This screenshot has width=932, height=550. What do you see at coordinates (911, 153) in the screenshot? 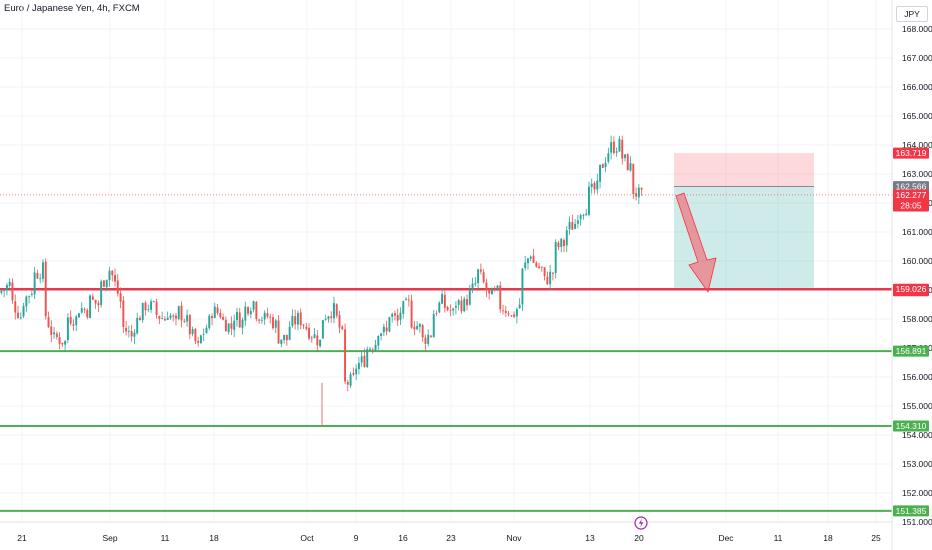
I see `price-tag-163.719: 163.719` at bounding box center [911, 153].